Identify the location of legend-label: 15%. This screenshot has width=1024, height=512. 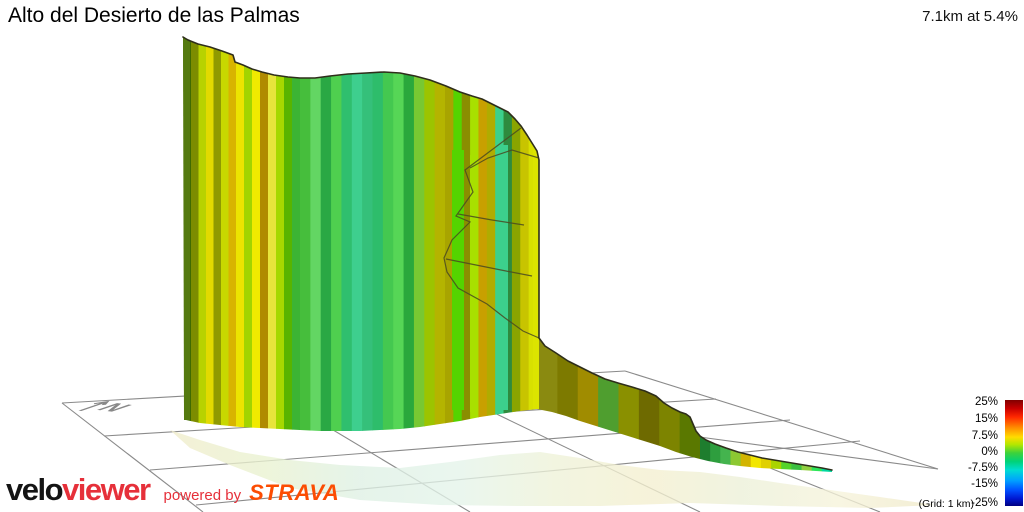
(986, 419).